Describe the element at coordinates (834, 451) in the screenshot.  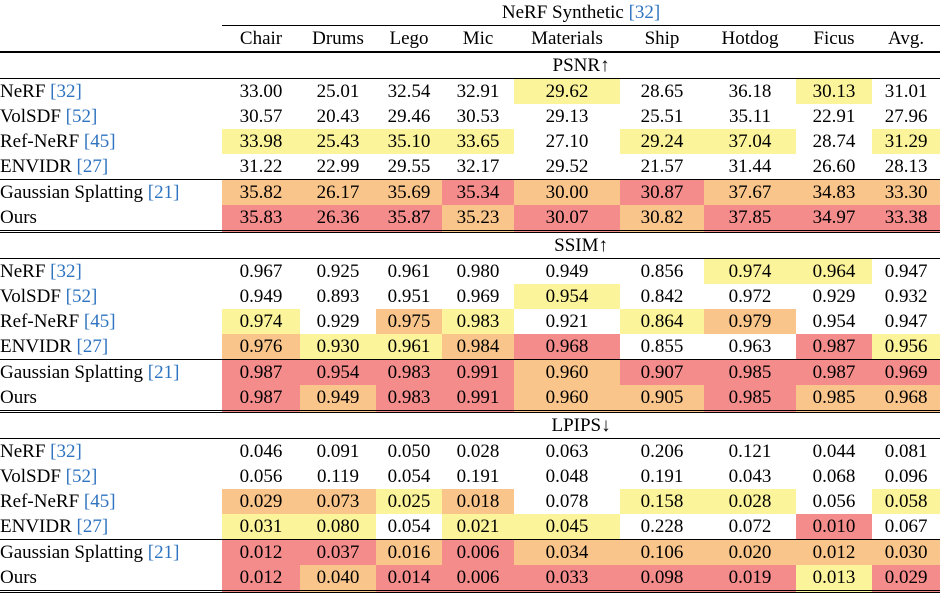
I see `metric-cell: 0.044` at that location.